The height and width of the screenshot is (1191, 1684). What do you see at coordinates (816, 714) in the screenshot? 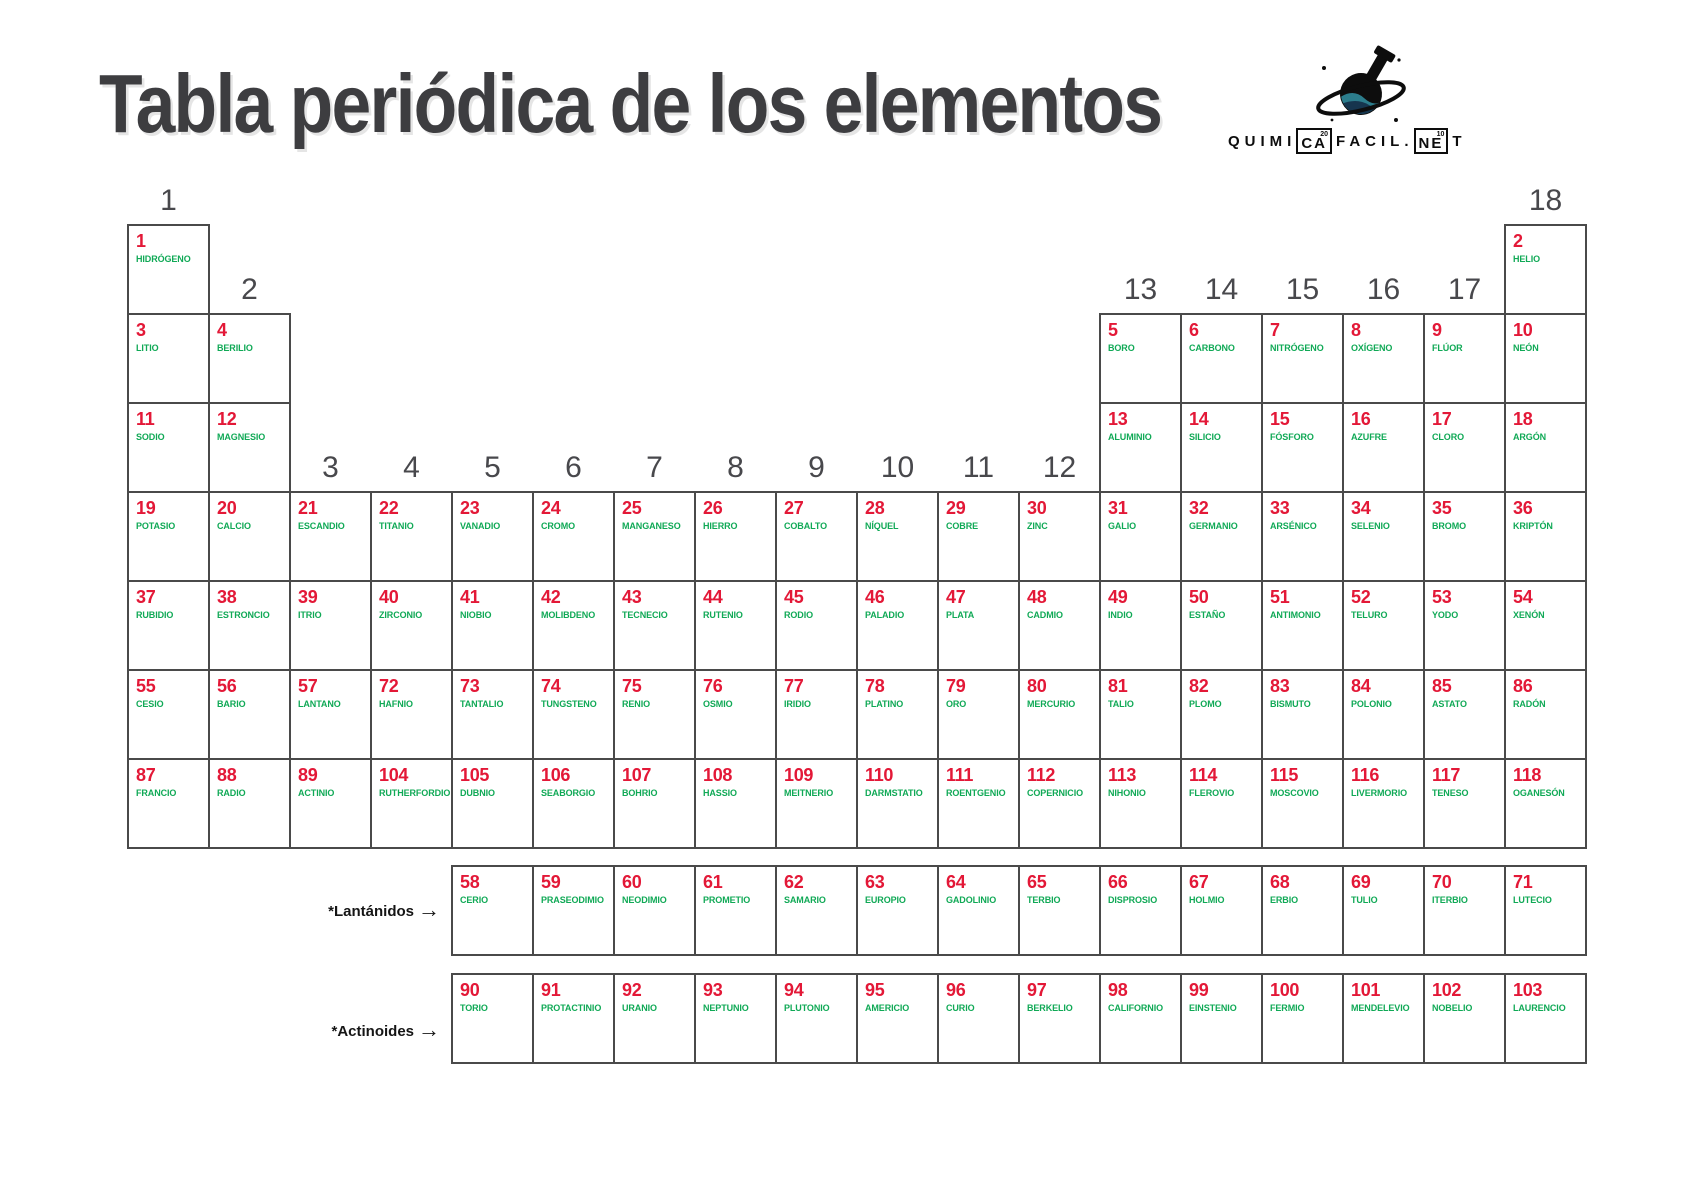
I see `element-cell-77: 77 IRIDIO` at bounding box center [816, 714].